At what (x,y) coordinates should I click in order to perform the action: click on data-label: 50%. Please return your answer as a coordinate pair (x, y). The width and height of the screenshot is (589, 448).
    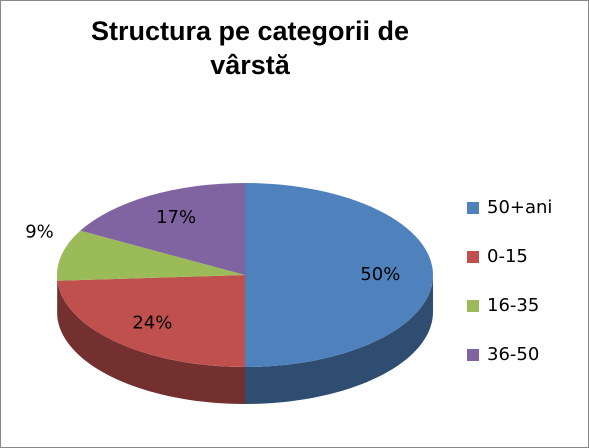
    Looking at the image, I should click on (380, 274).